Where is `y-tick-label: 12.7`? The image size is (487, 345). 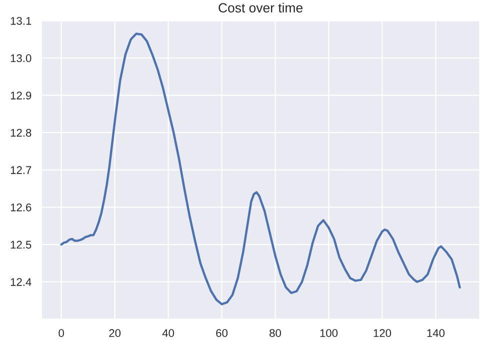
y-tick-label: 12.7 is located at coordinates (21, 170).